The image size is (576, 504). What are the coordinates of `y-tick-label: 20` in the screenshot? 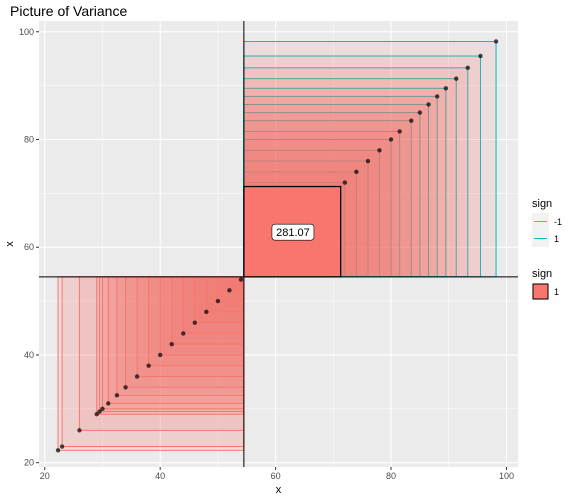 It's located at (29, 463).